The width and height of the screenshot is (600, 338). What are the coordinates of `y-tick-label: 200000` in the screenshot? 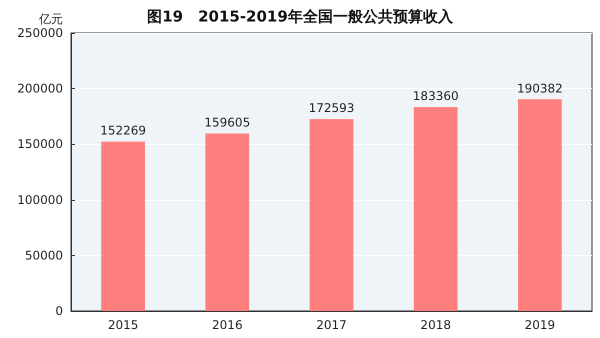 It's located at (40, 89).